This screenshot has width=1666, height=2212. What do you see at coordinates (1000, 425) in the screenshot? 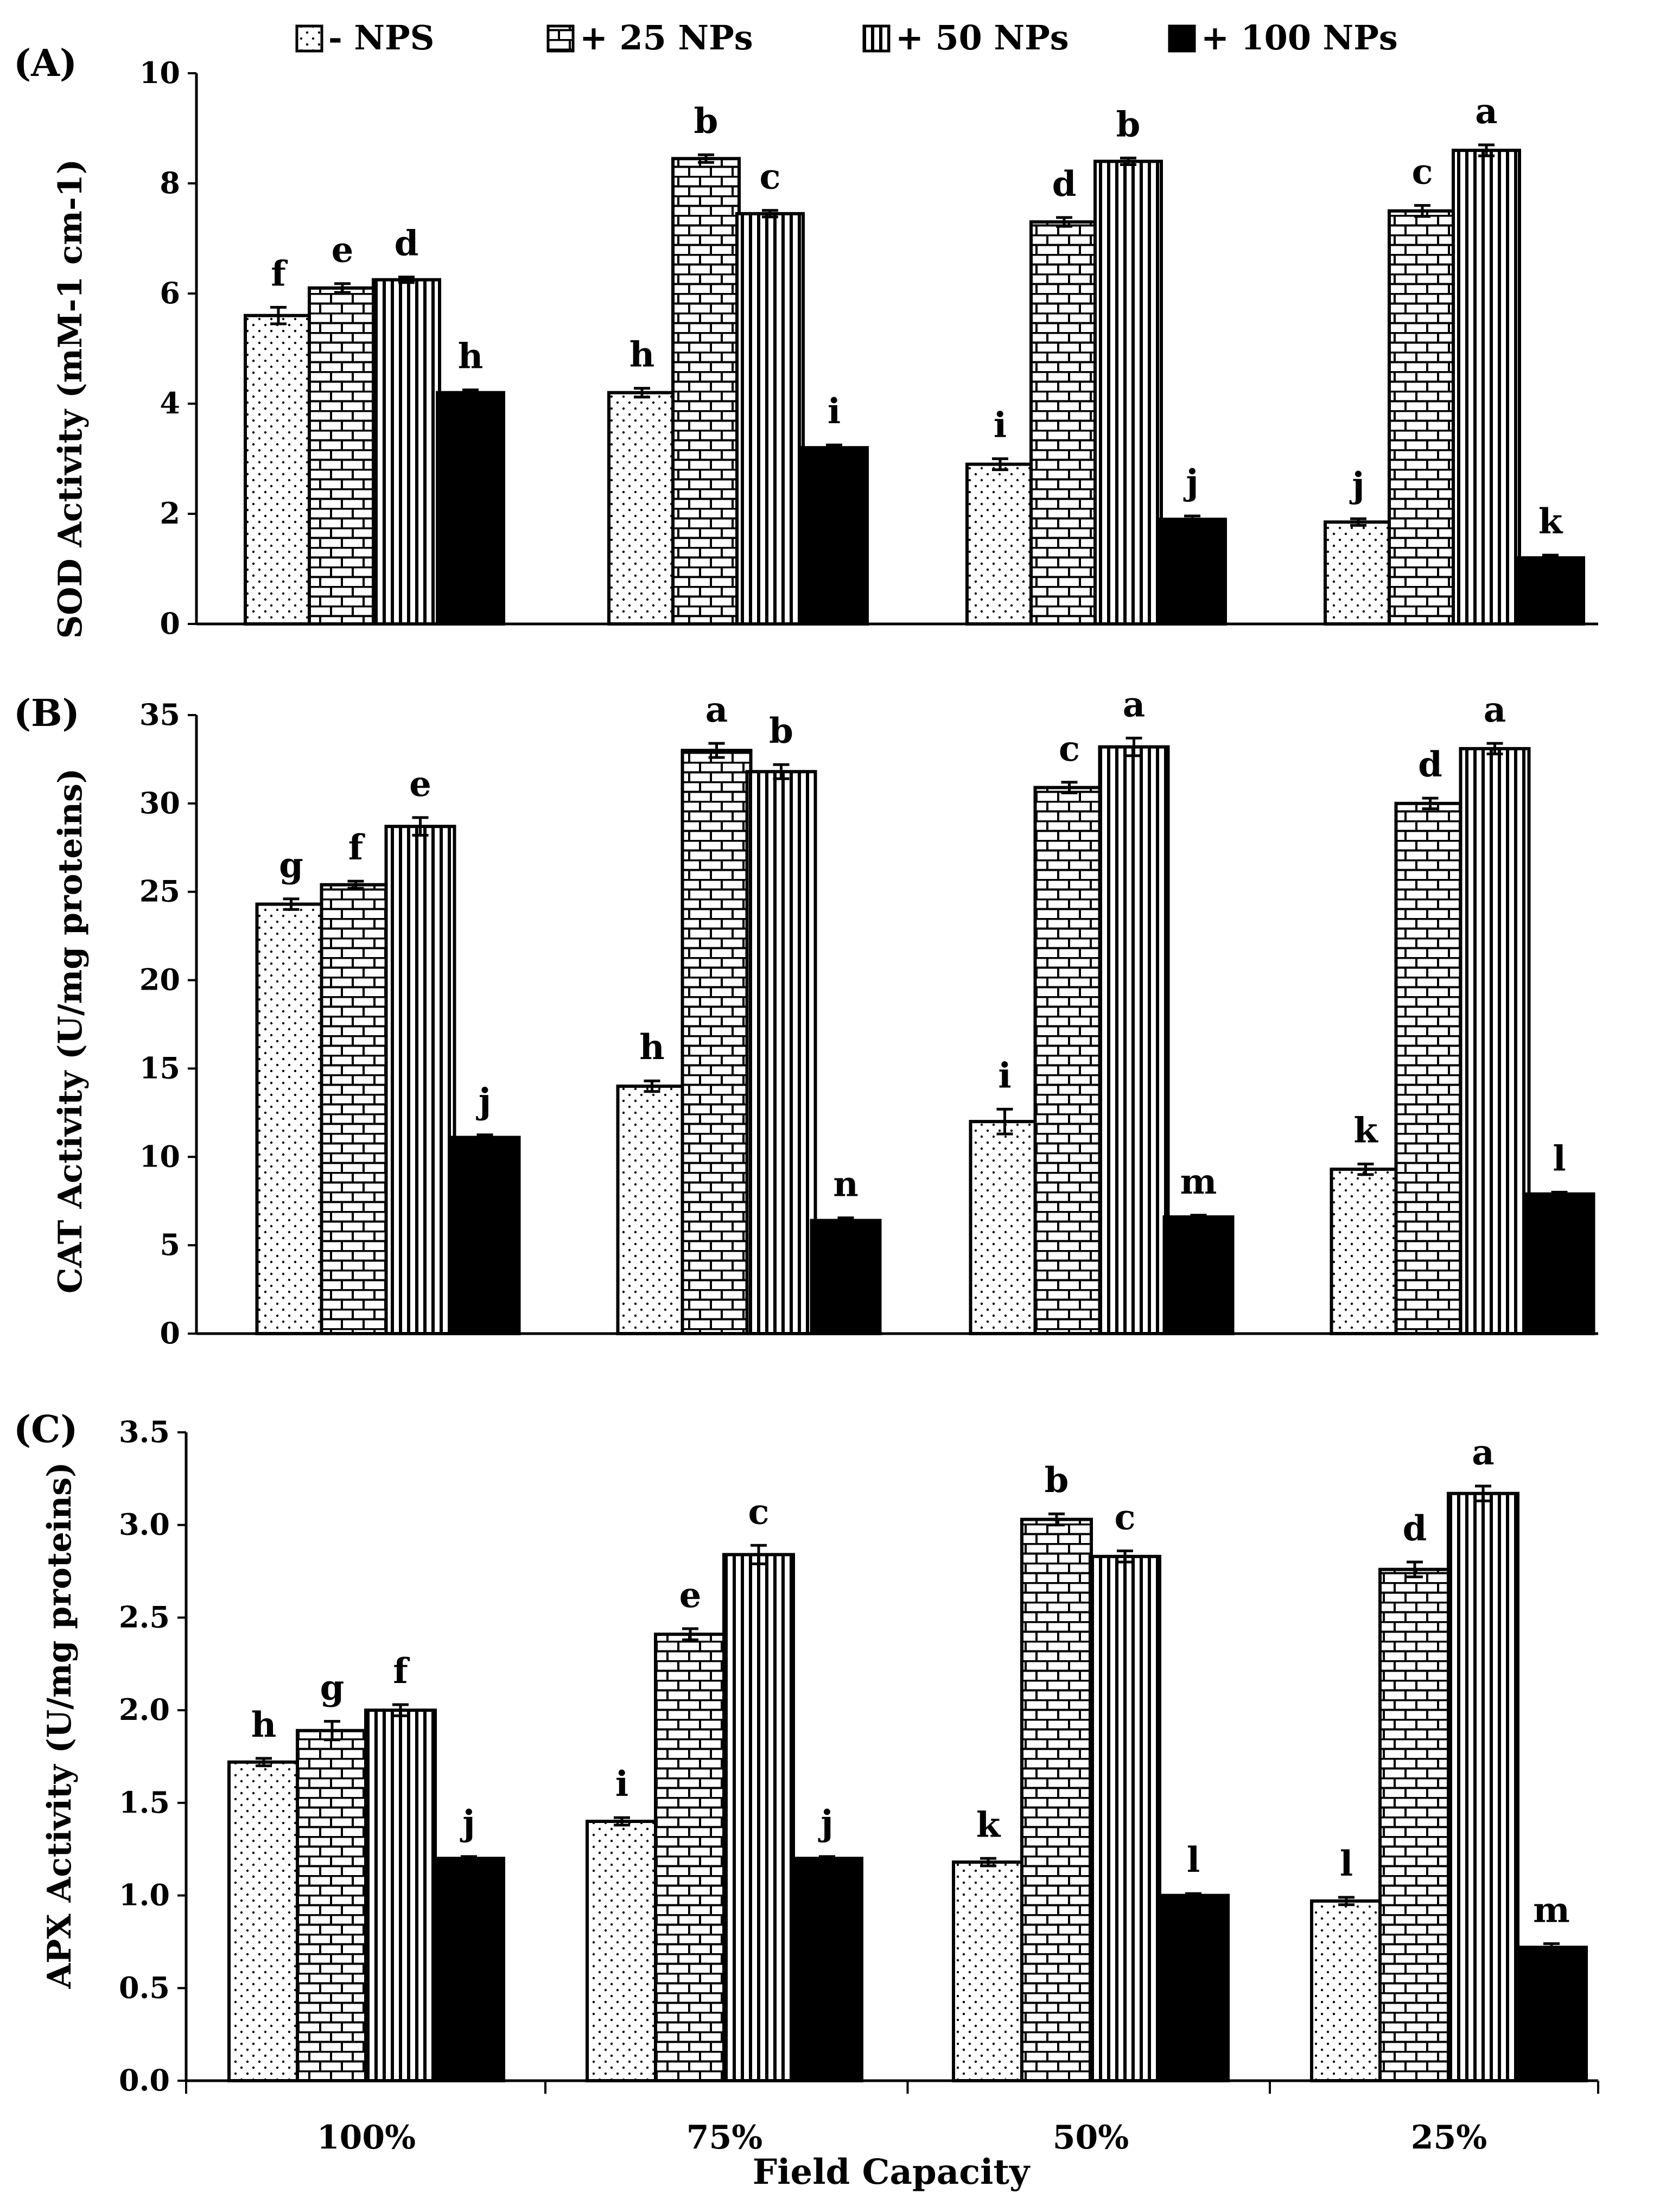
I see `significance-letter: i` at bounding box center [1000, 425].